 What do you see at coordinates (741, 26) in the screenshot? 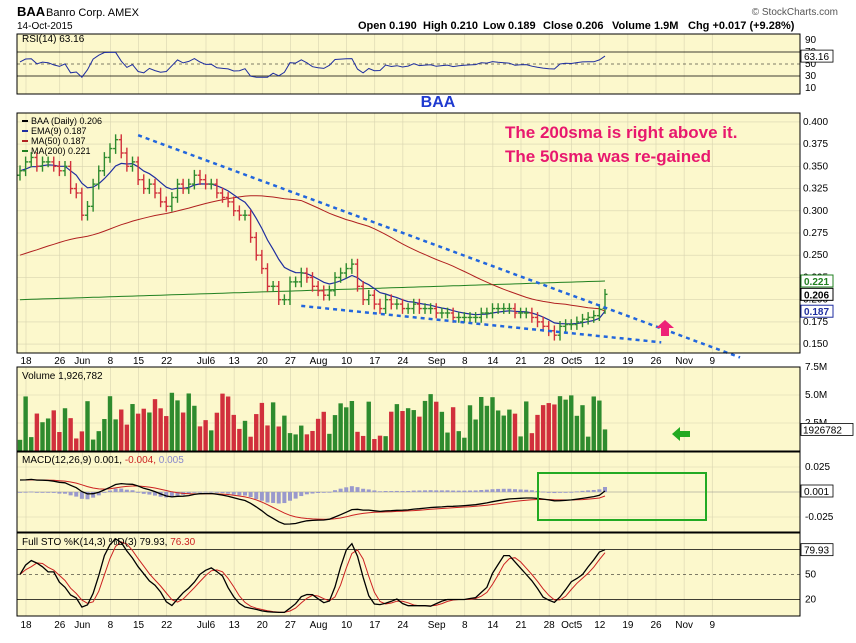
I see `change-value: Chg +0.017 (+9.28%)` at bounding box center [741, 26].